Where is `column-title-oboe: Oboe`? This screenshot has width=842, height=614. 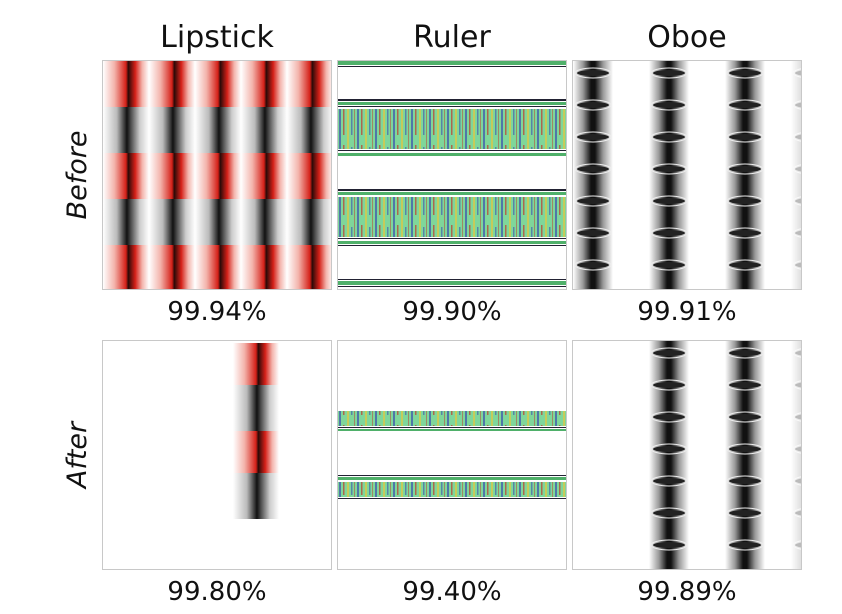 column-title-oboe: Oboe is located at coordinates (687, 37).